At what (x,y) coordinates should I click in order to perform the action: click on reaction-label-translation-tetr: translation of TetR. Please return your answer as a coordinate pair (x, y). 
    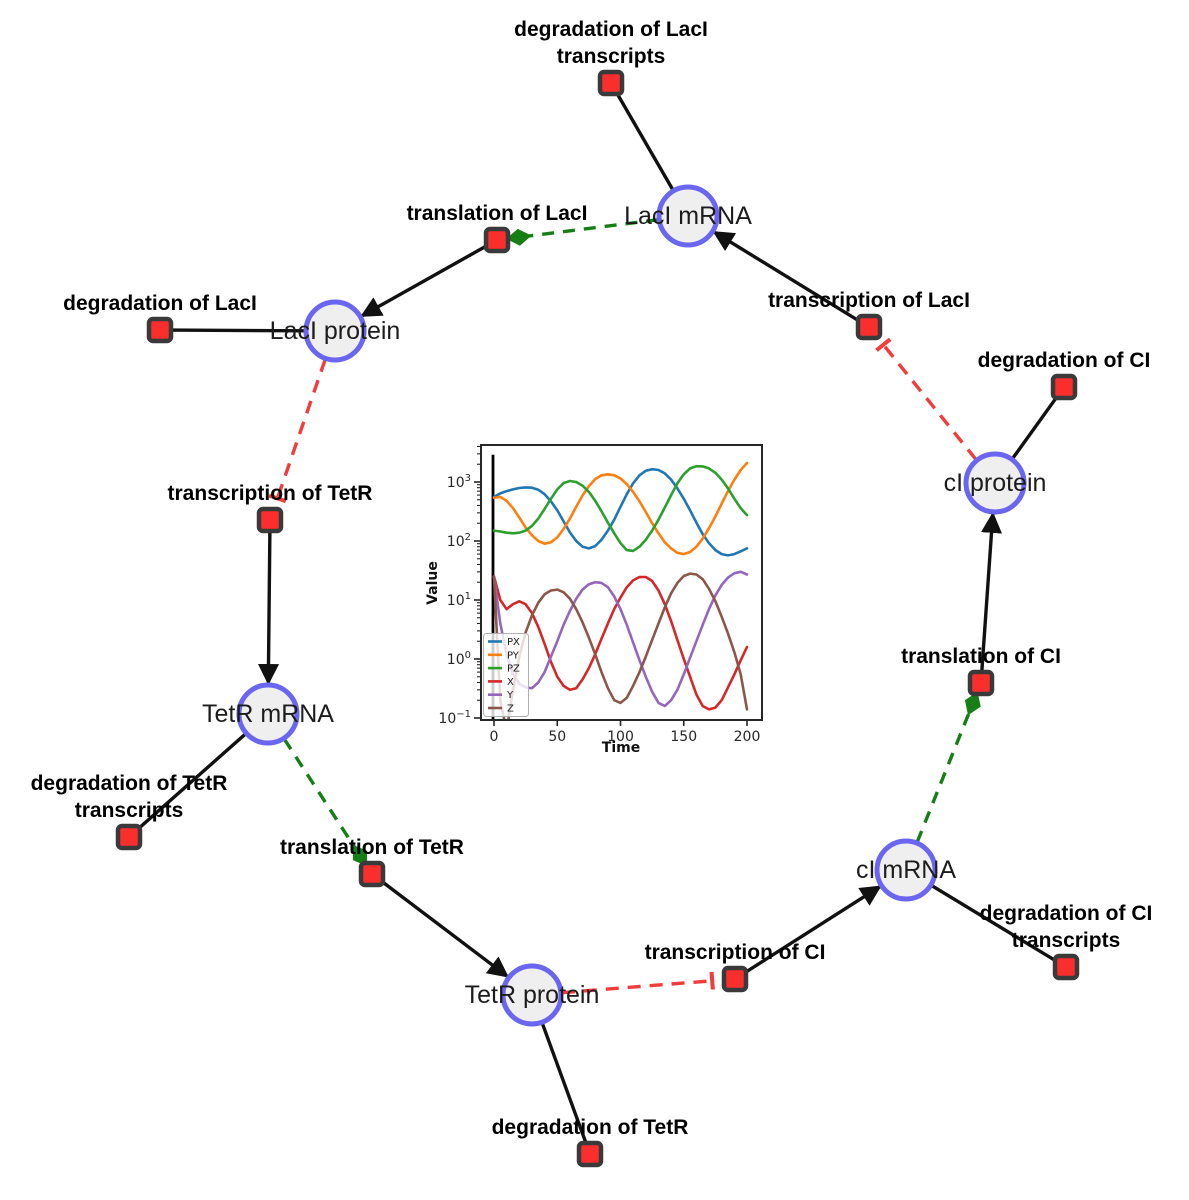
    Looking at the image, I should click on (372, 847).